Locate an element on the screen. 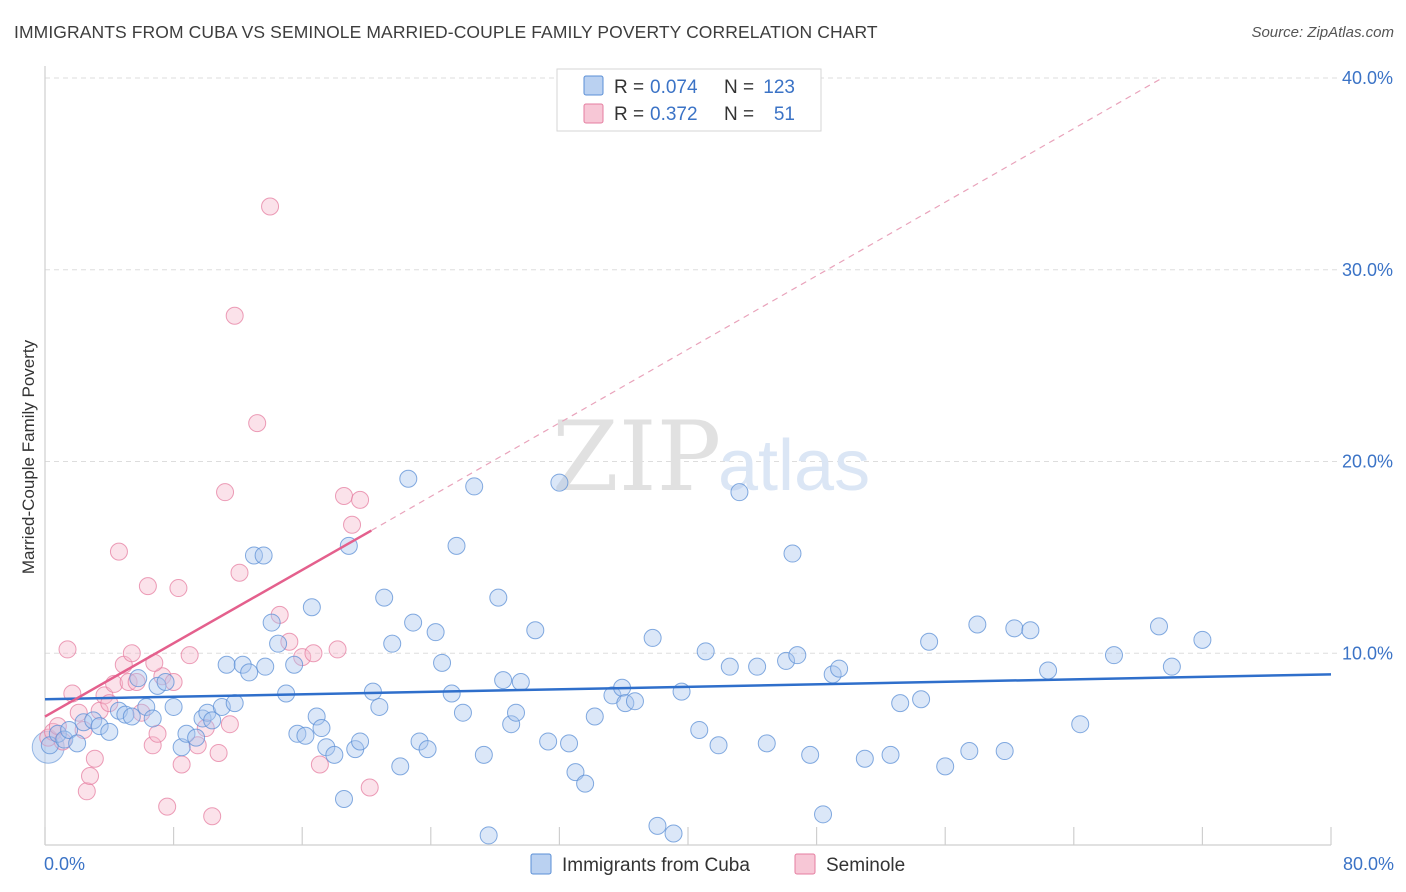 This screenshot has width=1406, height=892. watermark-zip: ZIP is located at coordinates (636, 457).